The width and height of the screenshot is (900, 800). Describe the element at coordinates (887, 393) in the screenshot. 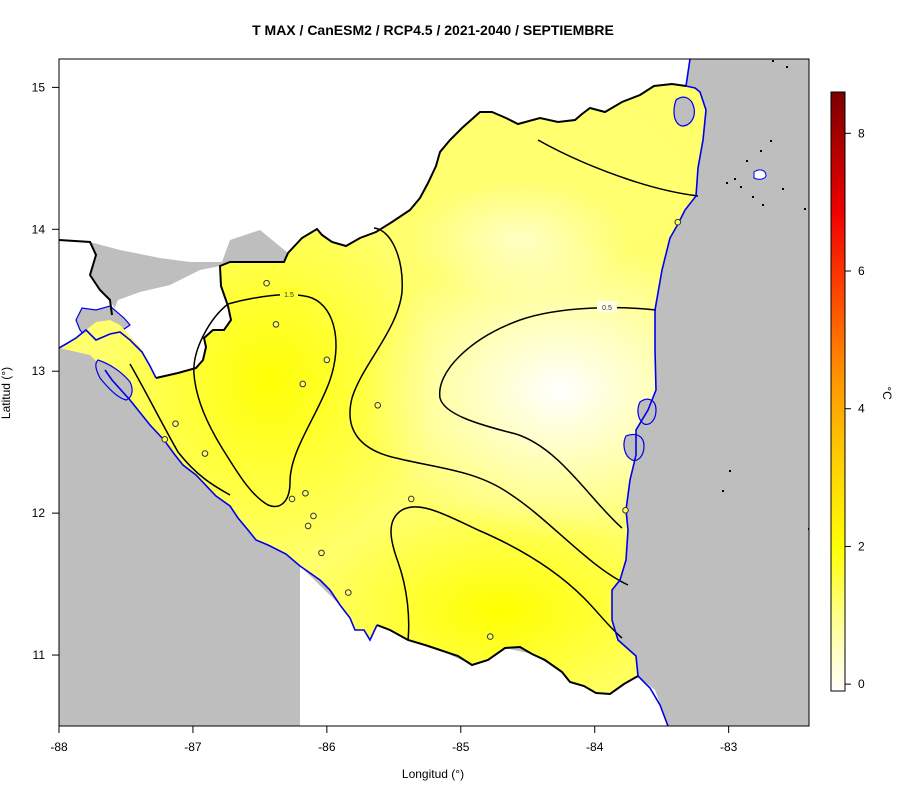

I see `colorbar-unit-label: °C` at that location.